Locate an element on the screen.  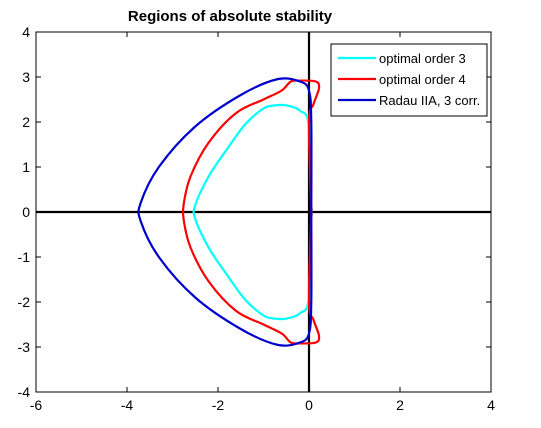
y-tick-label: -1 is located at coordinates (24, 257).